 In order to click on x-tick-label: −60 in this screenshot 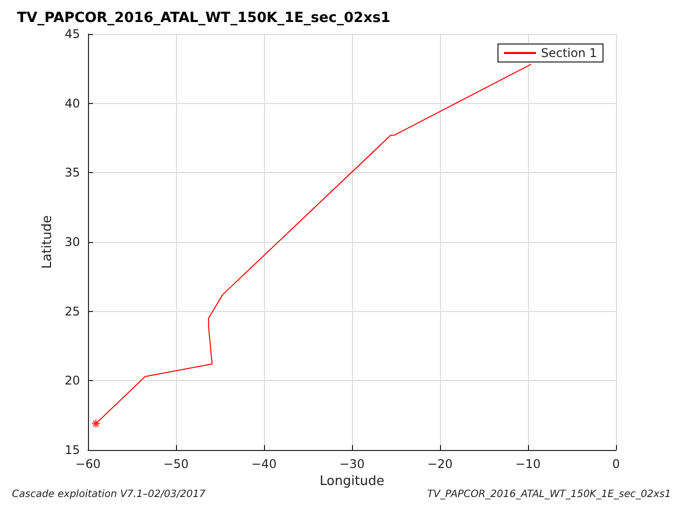, I will do `click(88, 464)`.